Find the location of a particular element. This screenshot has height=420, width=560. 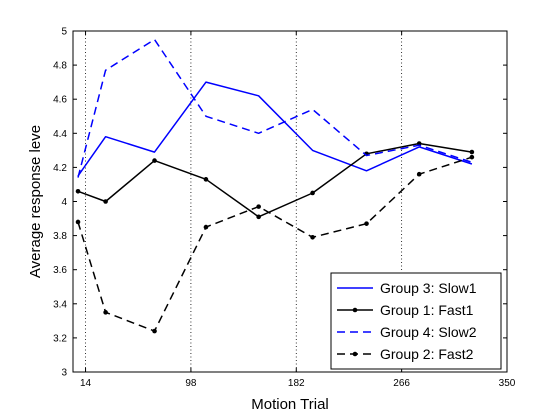

y-tick-label: 3.8 is located at coordinates (60, 236).